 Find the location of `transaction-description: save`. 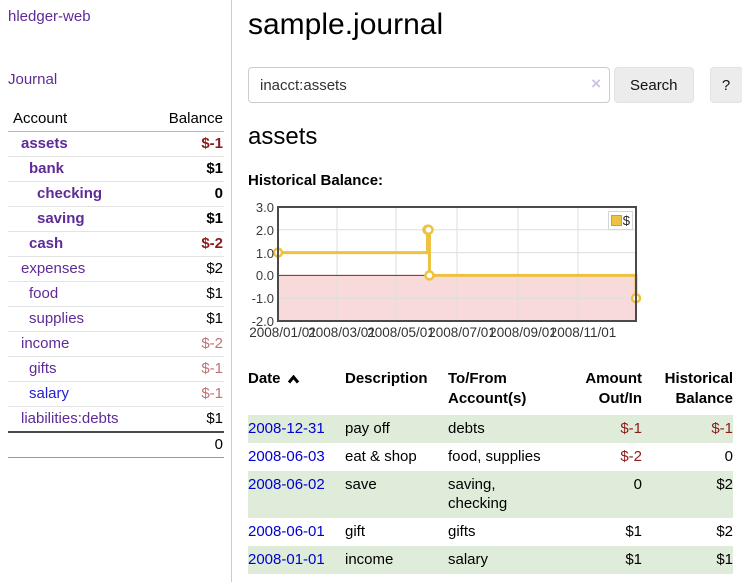

transaction-description: save is located at coordinates (396, 494).